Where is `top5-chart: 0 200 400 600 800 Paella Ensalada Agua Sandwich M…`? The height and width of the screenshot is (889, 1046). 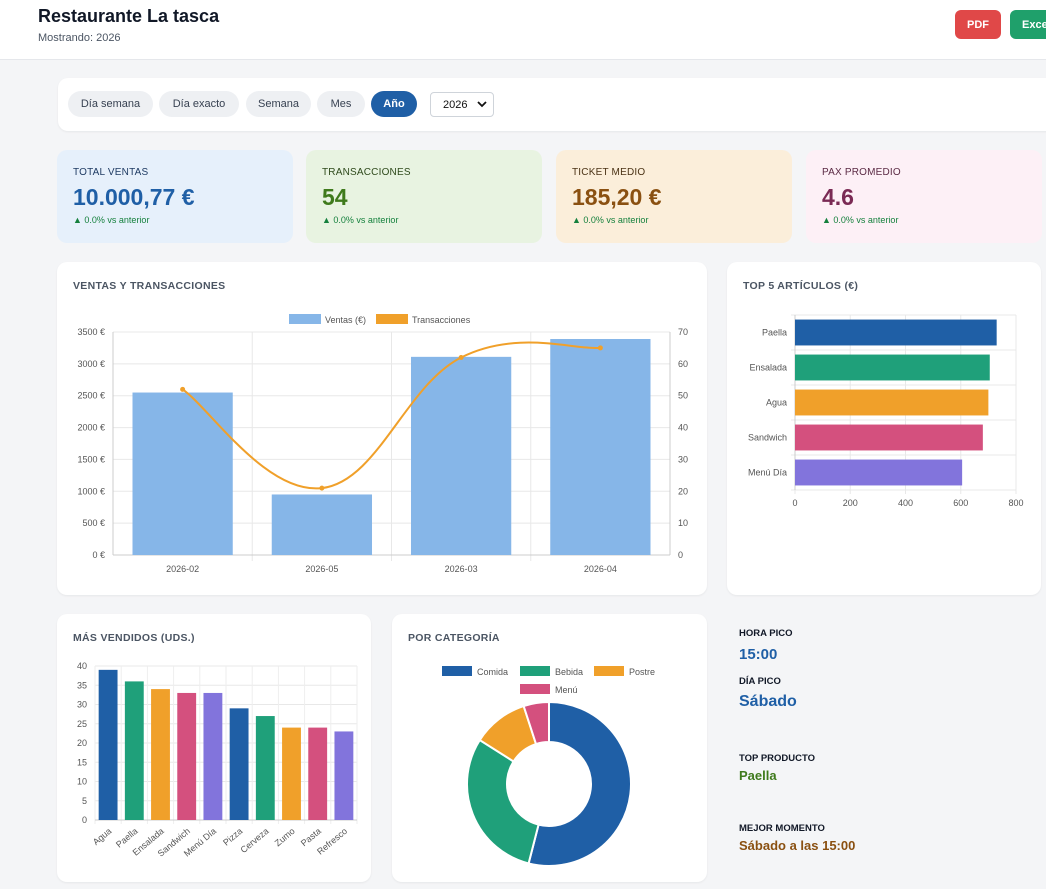
top5-chart: 0 200 400 600 800 Paella Ensalada Agua Sandwich M… is located at coordinates (886, 411).